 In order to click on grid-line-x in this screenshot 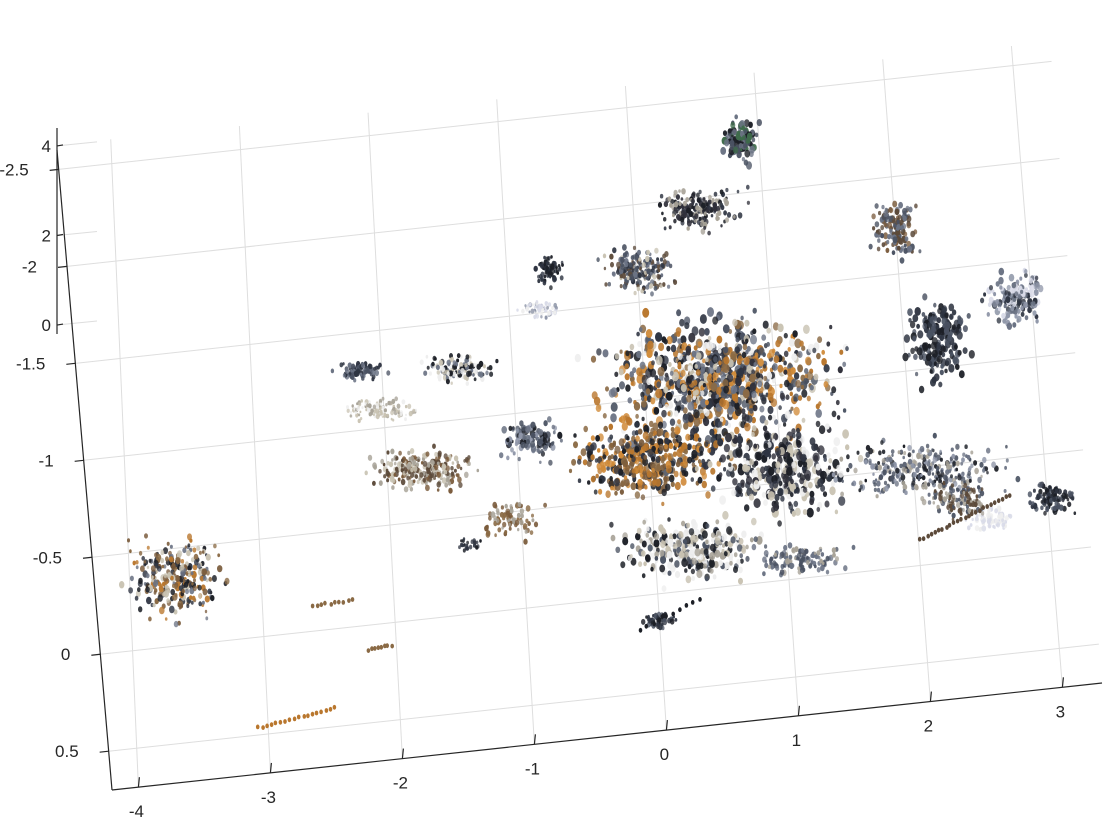, I will do `click(124, 463)`.